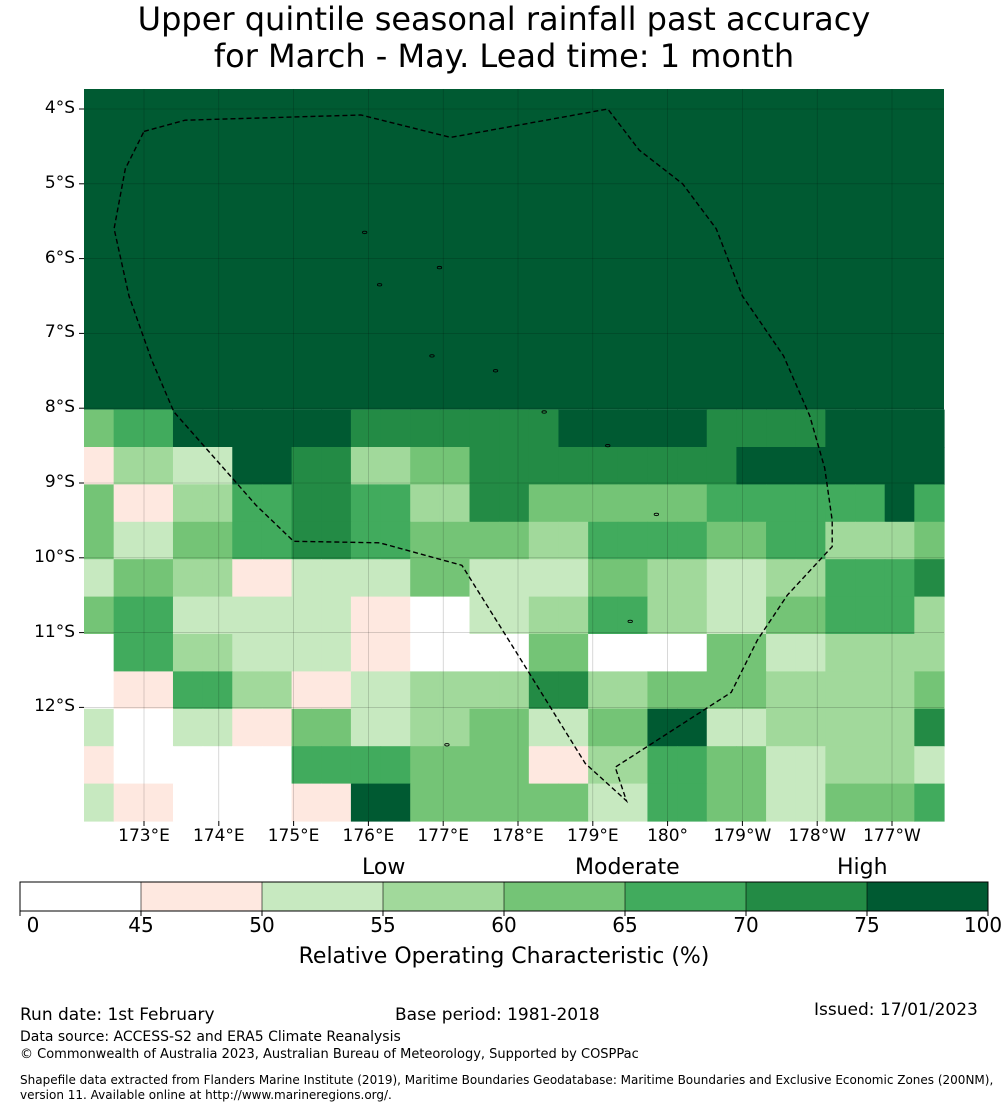  Describe the element at coordinates (896, 1010) in the screenshot. I see `issued-date: Issued: 17/01/2023` at that location.